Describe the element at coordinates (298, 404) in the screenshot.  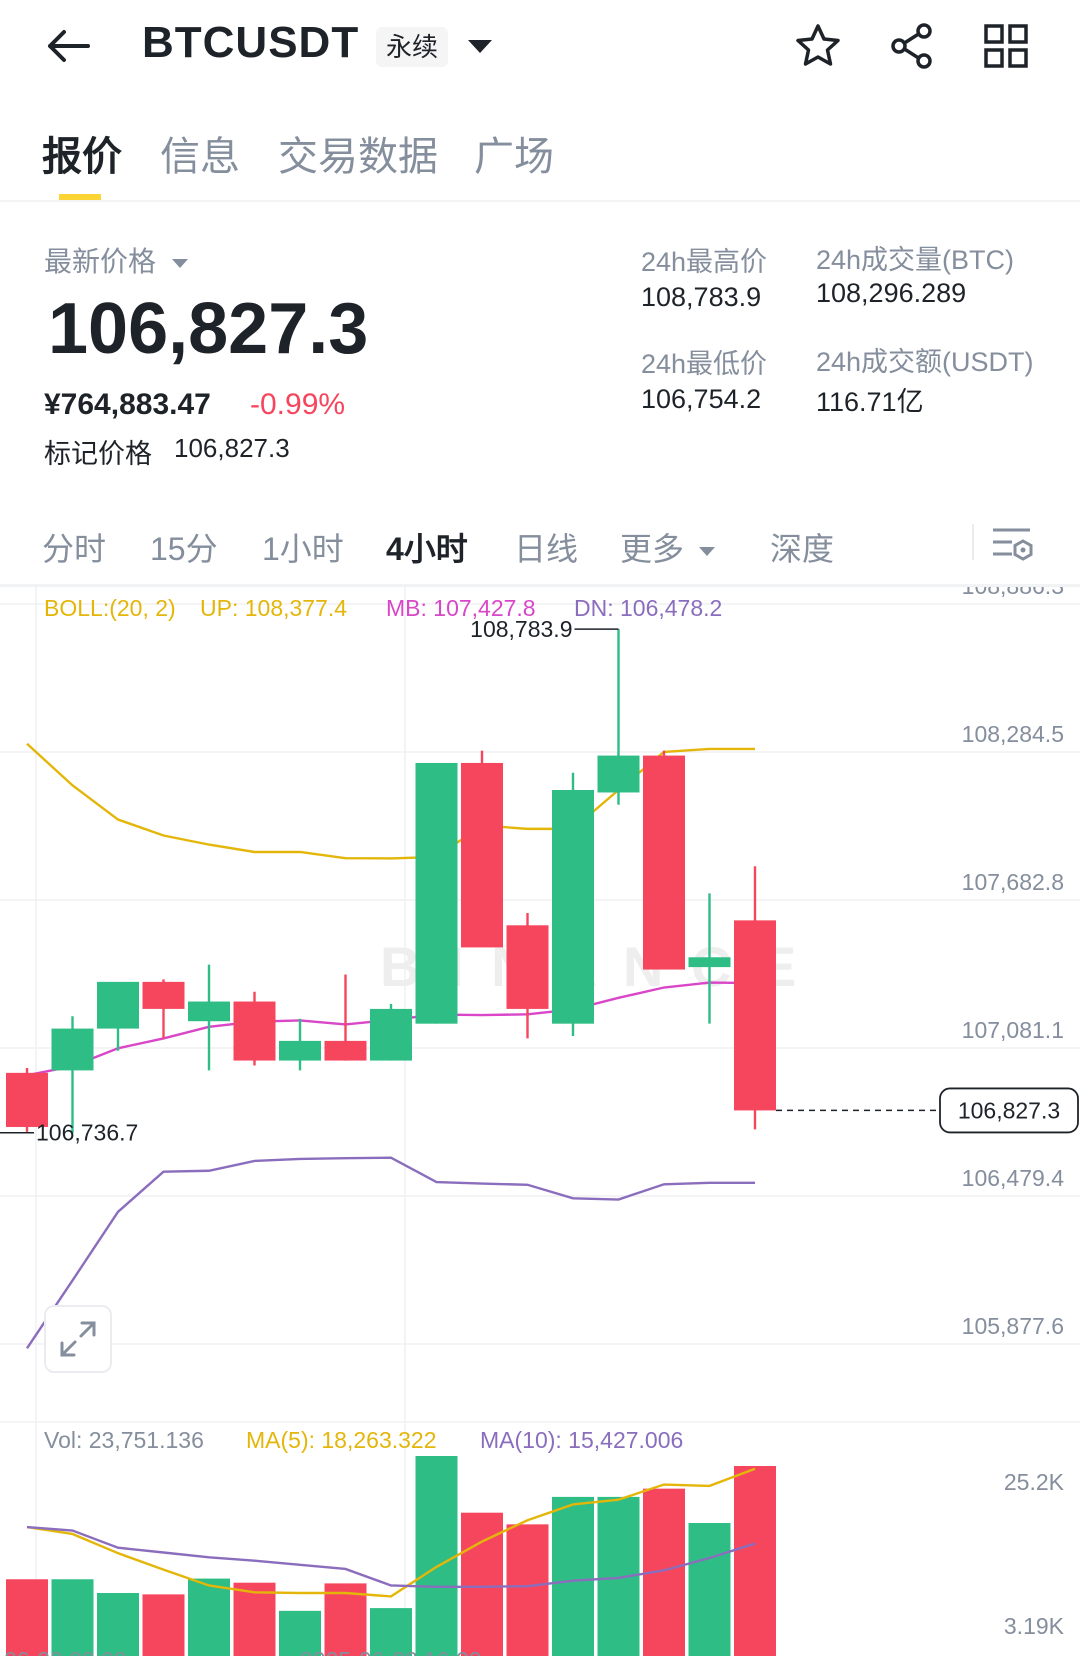
I see `change-percent: -0.99%` at that location.